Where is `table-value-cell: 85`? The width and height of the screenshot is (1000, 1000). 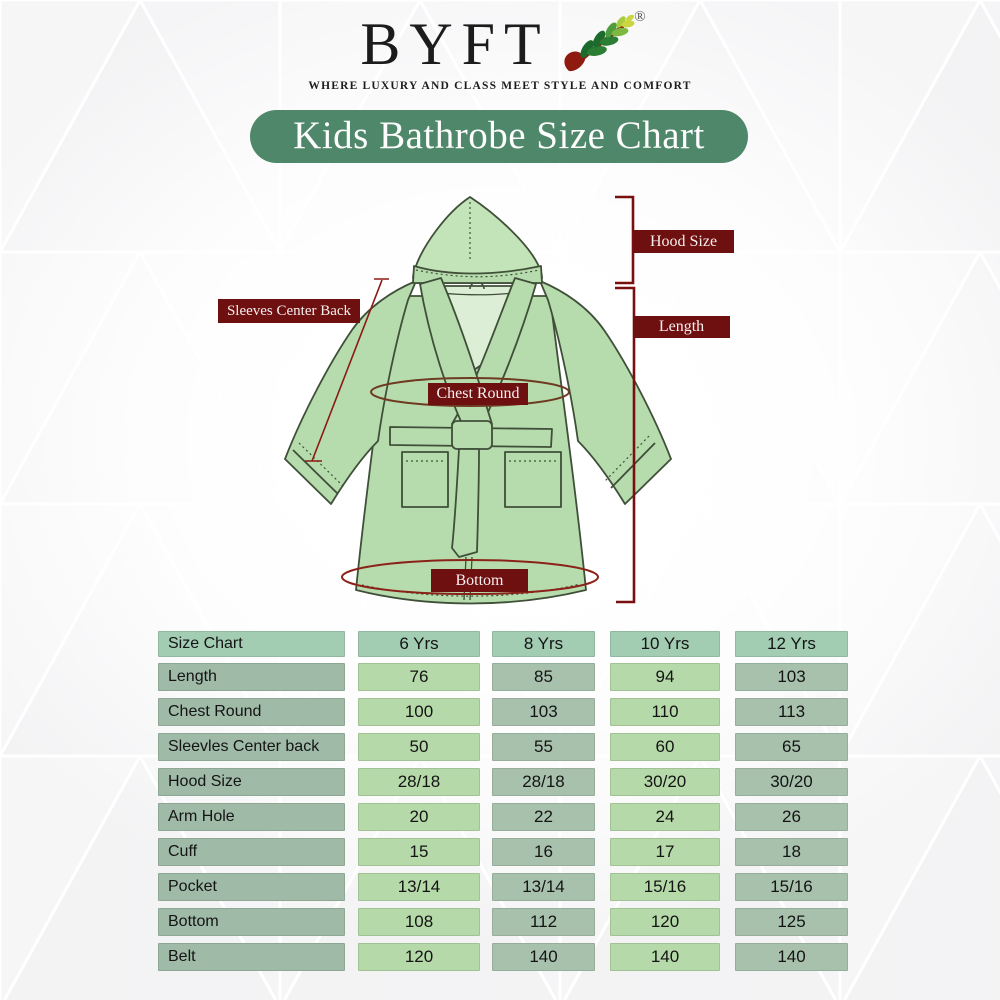
table-value-cell: 85 is located at coordinates (543, 677).